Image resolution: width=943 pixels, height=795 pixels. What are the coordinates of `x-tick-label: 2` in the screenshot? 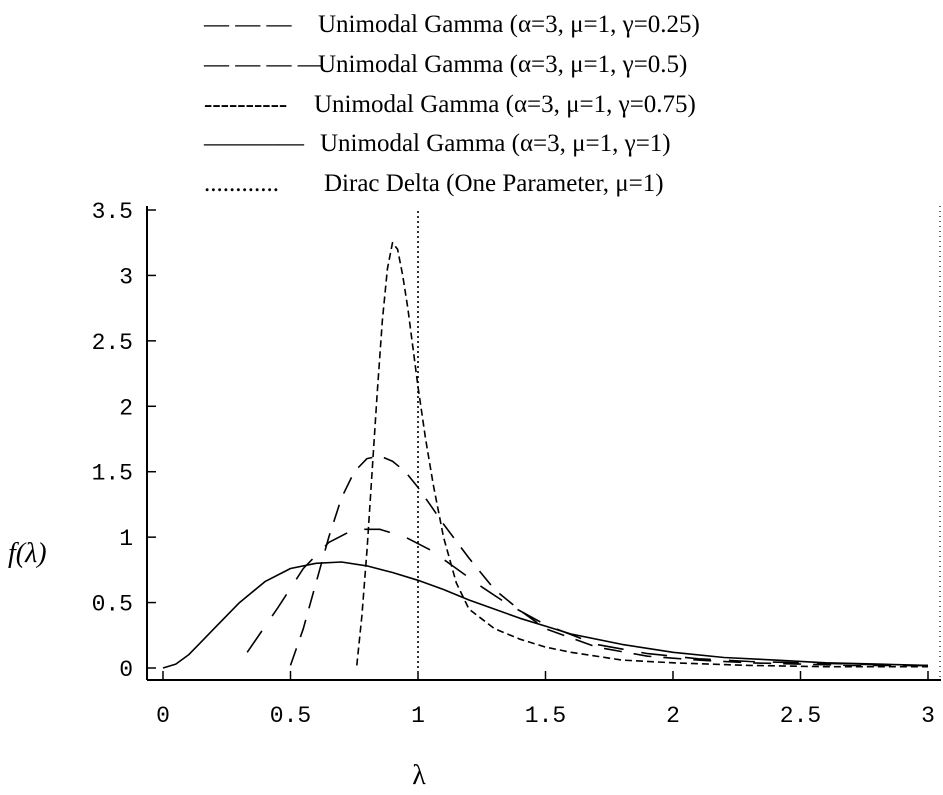 It's located at (673, 716).